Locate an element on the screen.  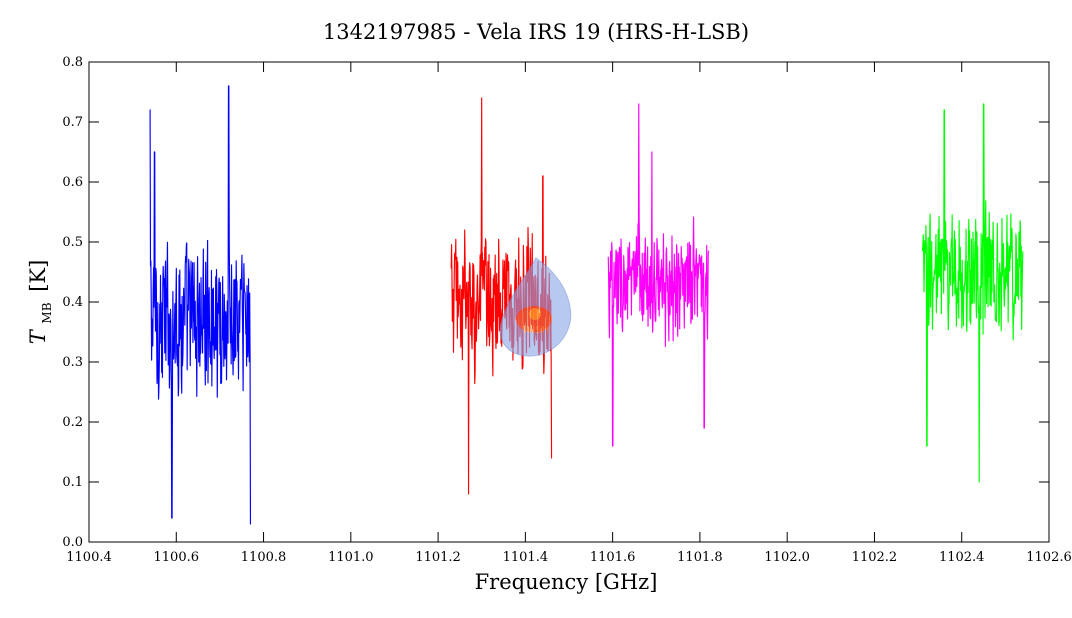
x-tick-label-6: 1101.6 is located at coordinates (613, 557).